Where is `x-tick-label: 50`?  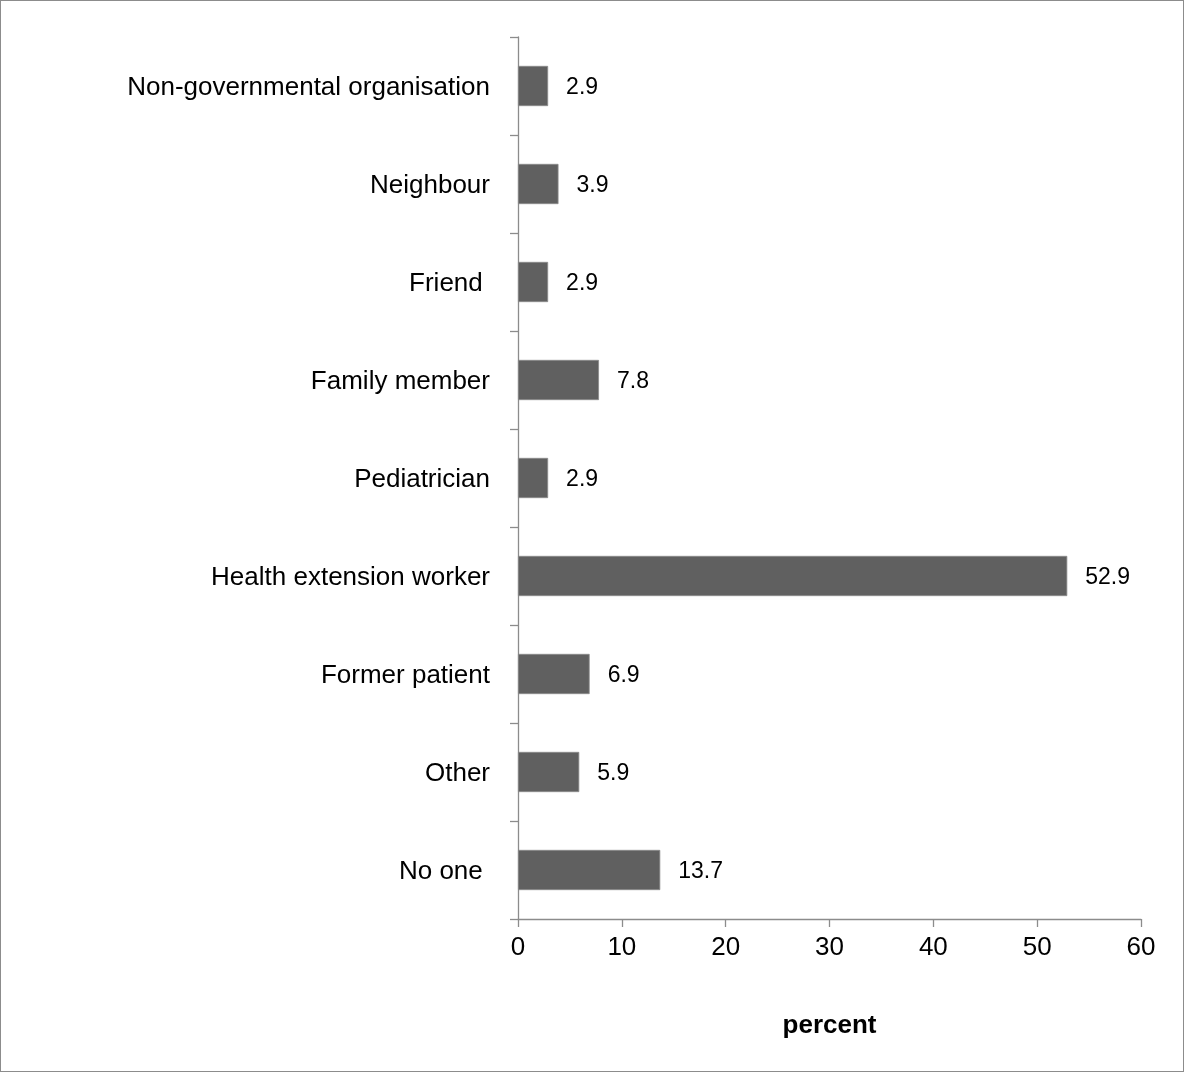 x-tick-label: 50 is located at coordinates (1037, 946).